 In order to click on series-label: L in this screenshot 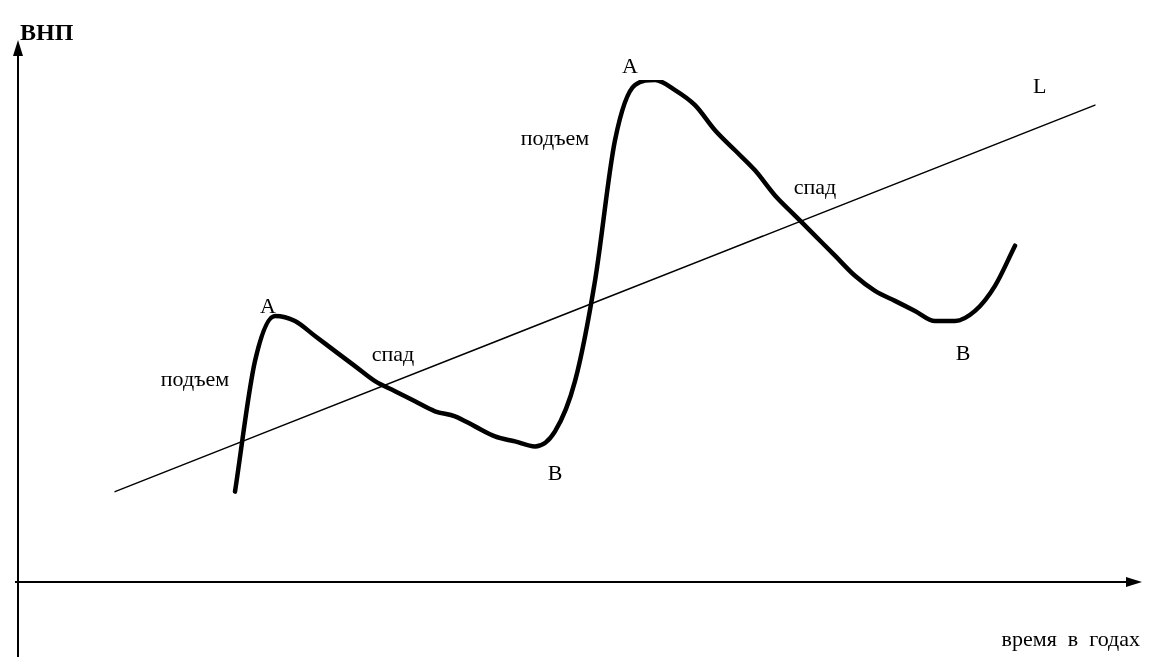, I will do `click(1040, 86)`.